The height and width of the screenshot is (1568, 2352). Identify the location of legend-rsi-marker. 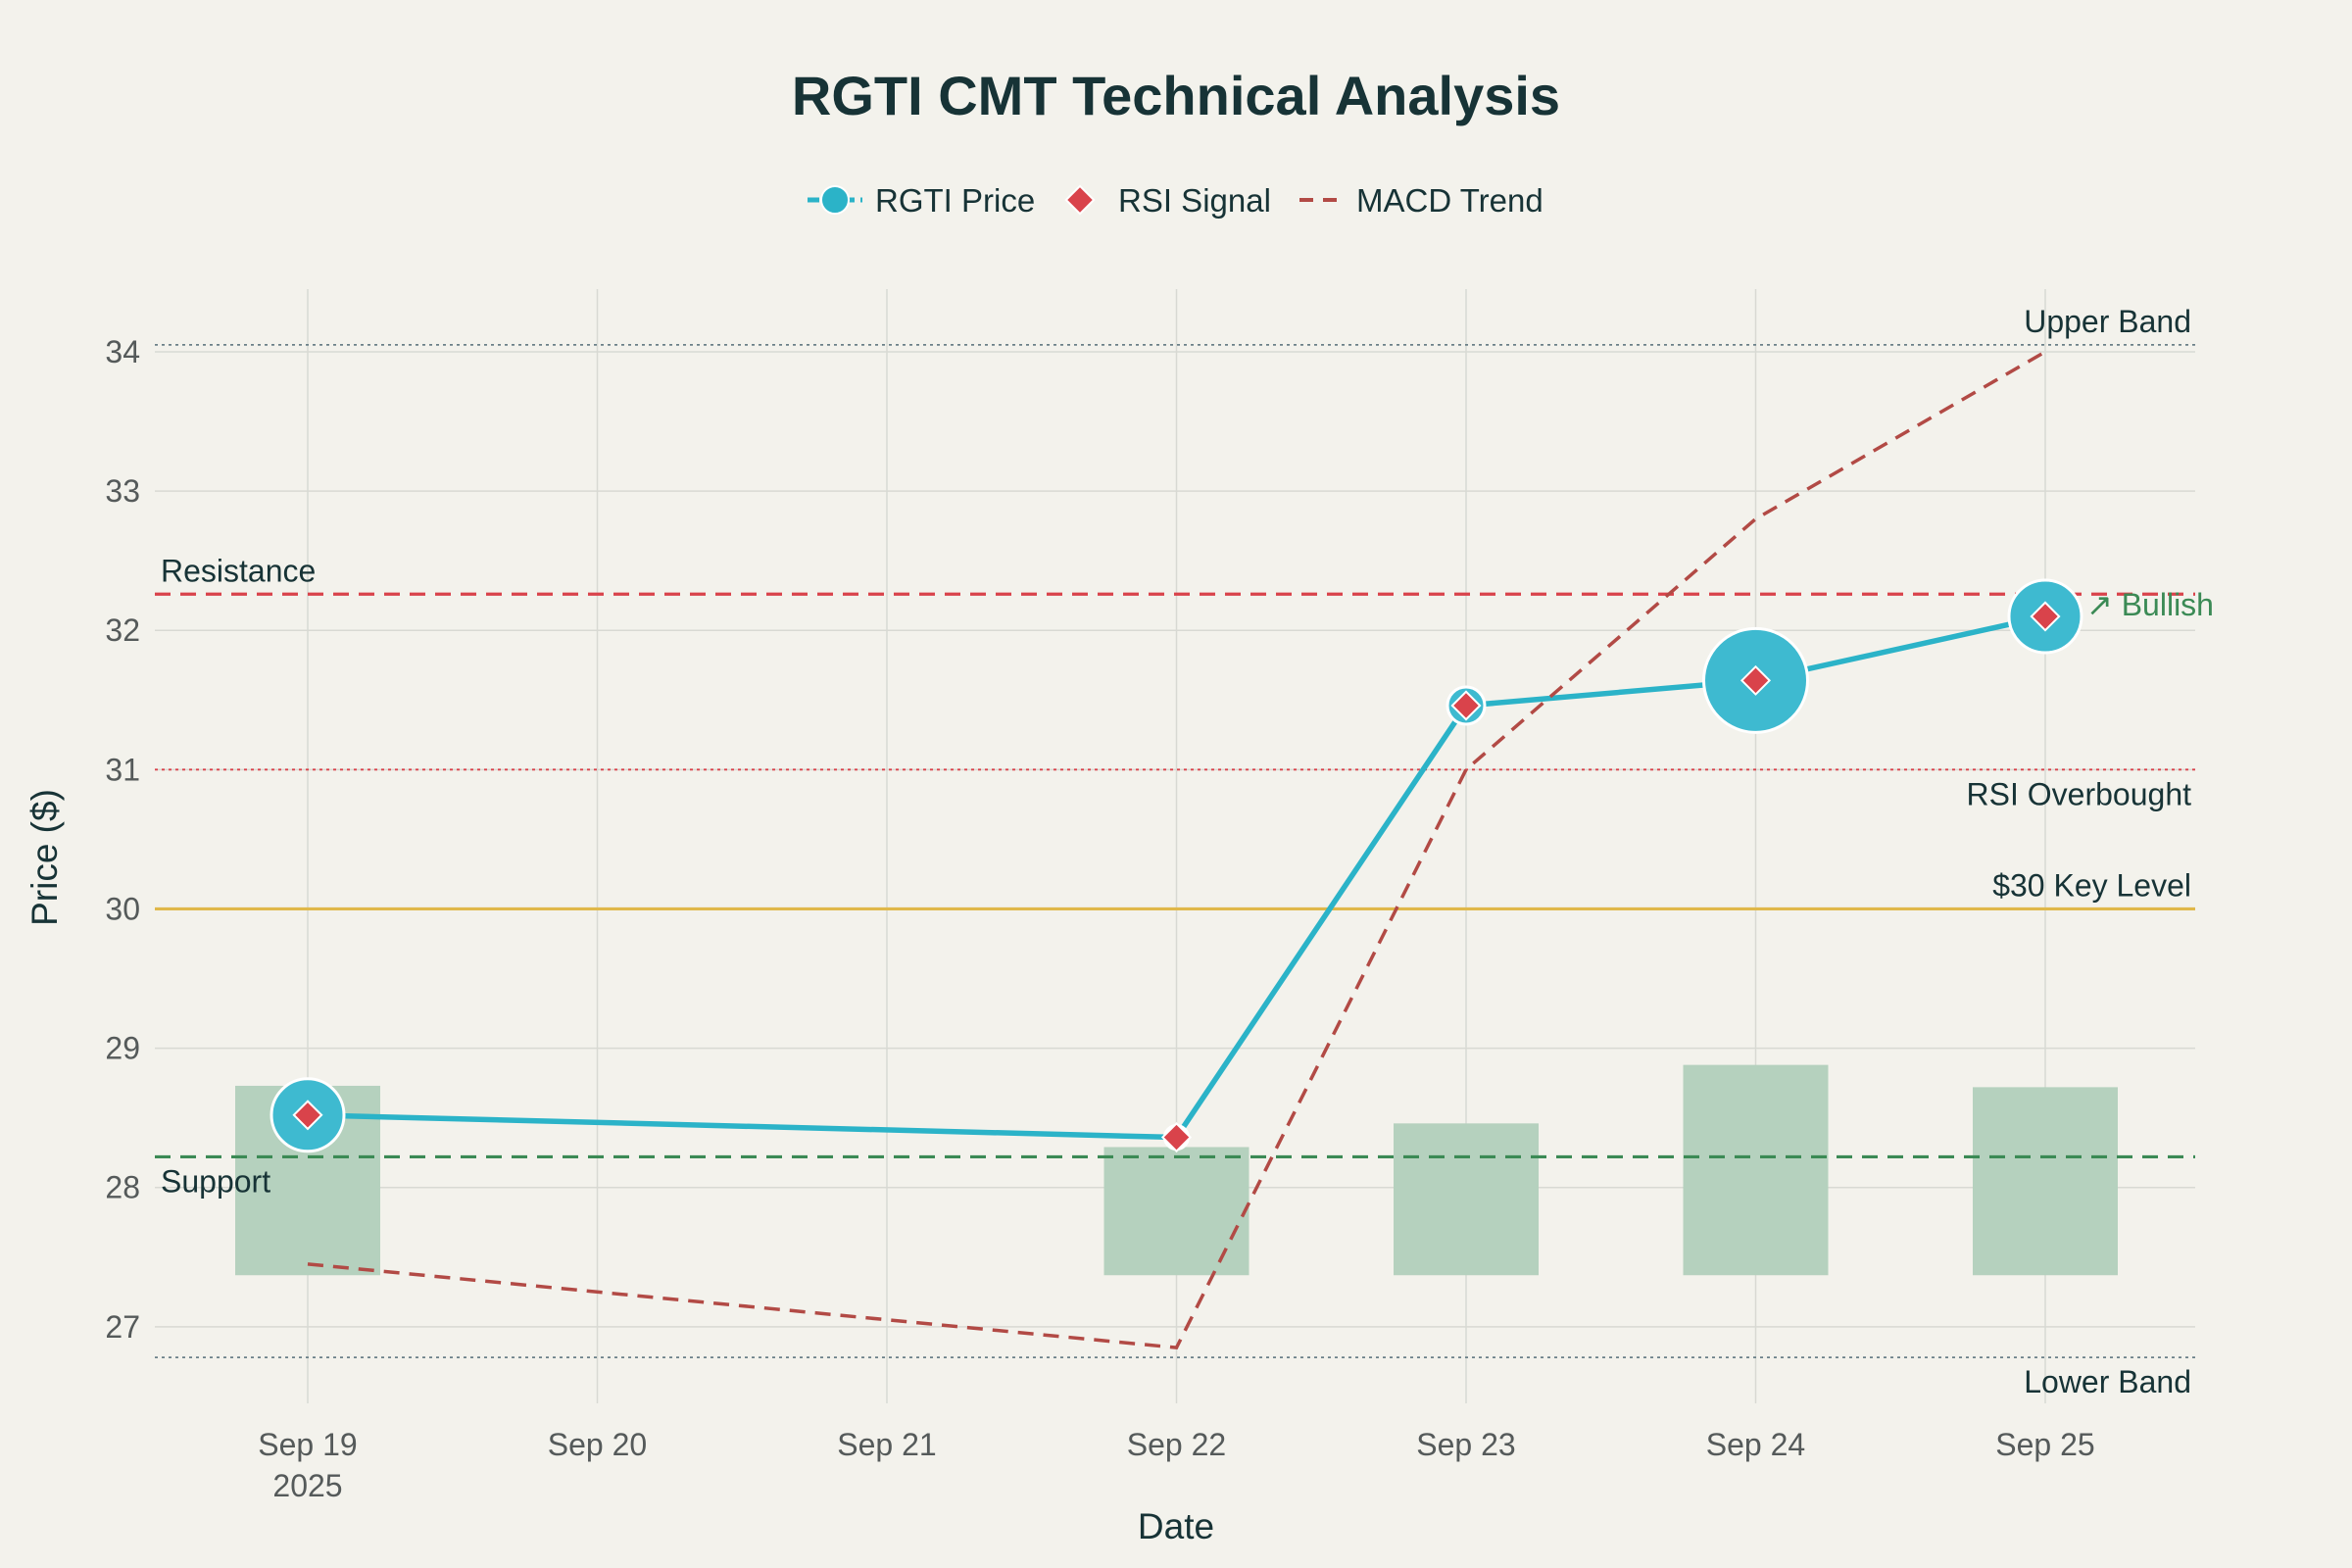
(1080, 200).